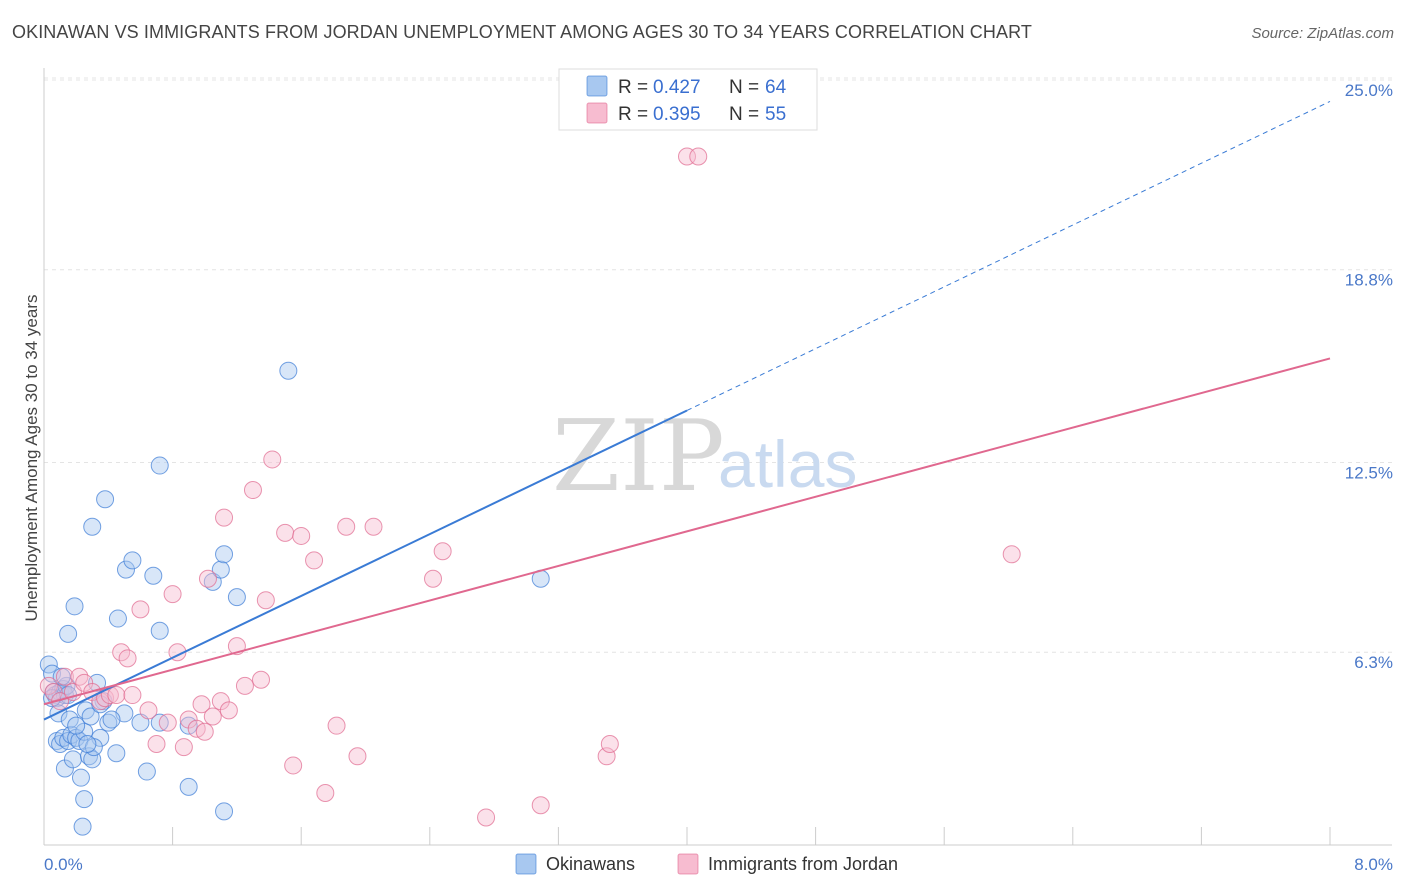 This screenshot has width=1406, height=892. I want to click on legend-n-value-2: 55, so click(775, 114).